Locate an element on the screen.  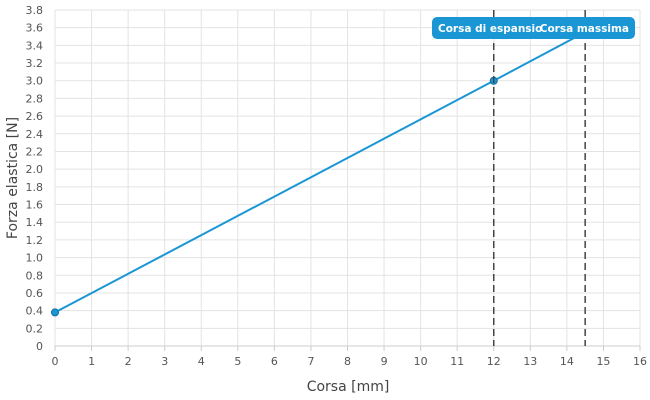
y-tick-label: 3.0 is located at coordinates (35, 81).